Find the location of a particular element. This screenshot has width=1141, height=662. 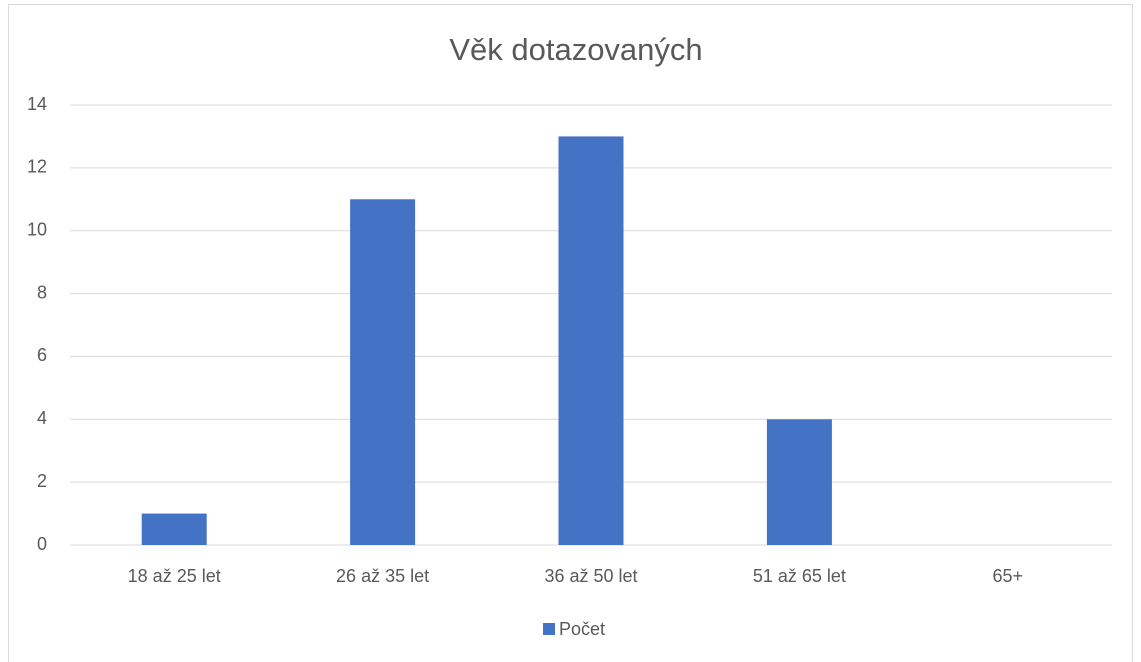

y-tick-label: 12 is located at coordinates (37, 167).